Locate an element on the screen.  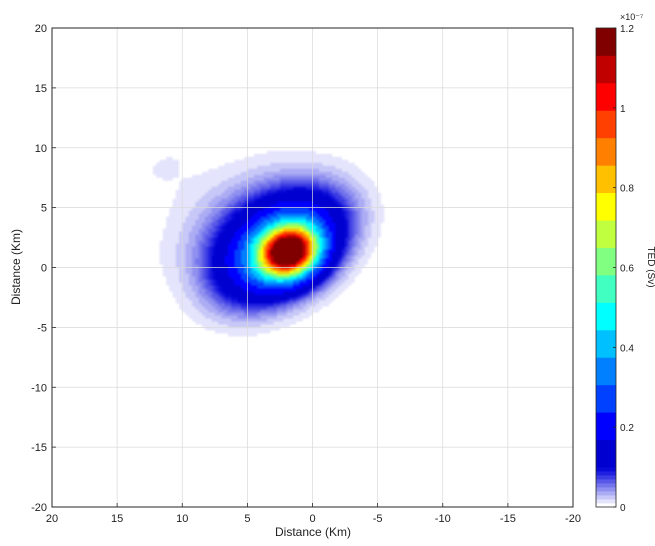
colorbar-tick-label: 1 is located at coordinates (623, 109).